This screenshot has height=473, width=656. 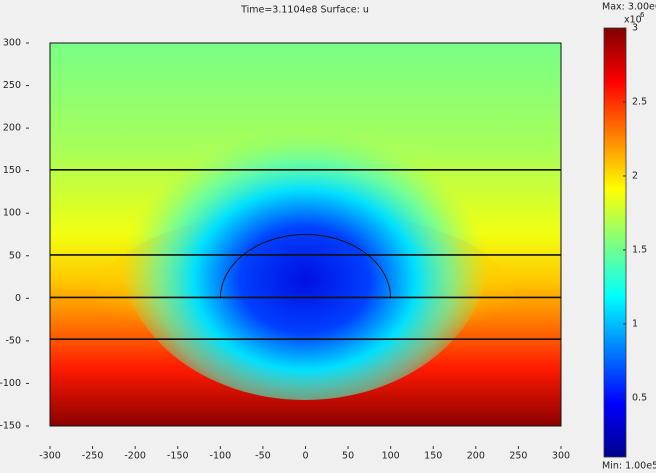 What do you see at coordinates (639, 249) in the screenshot?
I see `colorbar-tick-label: 1.5` at bounding box center [639, 249].